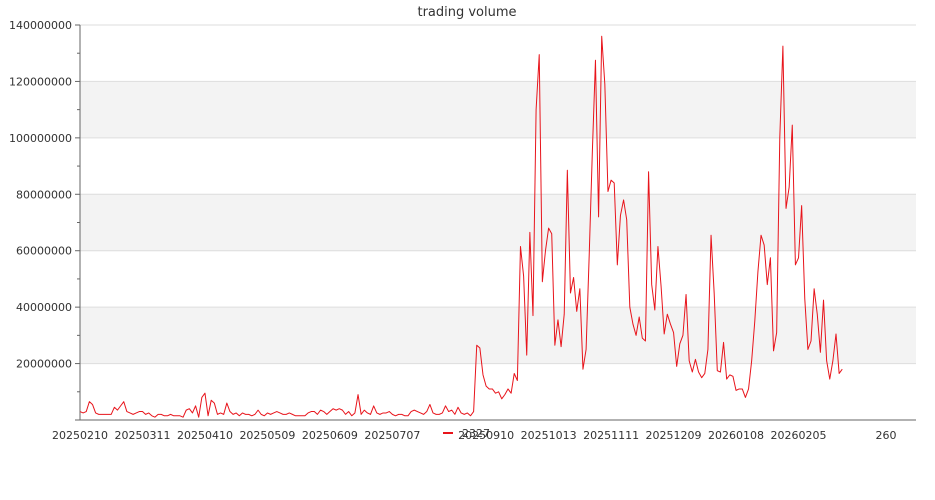 The height and width of the screenshot is (500, 935). What do you see at coordinates (80, 435) in the screenshot?
I see `x-tick-label: 20250210` at bounding box center [80, 435].